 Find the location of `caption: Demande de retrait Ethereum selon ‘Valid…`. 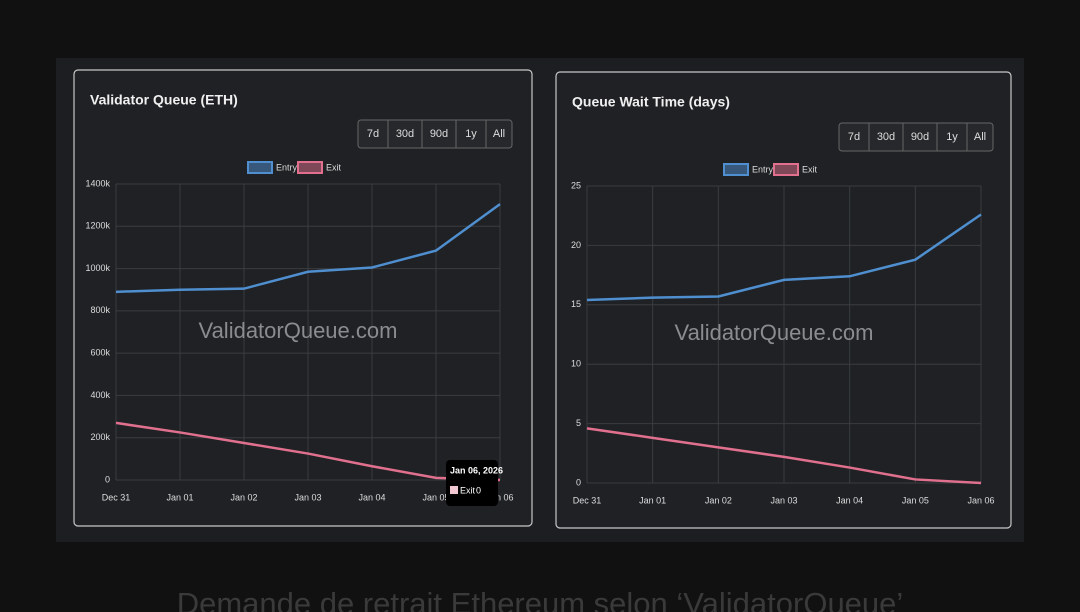

caption: Demande de retrait Ethereum selon ‘Valid… is located at coordinates (540, 599).